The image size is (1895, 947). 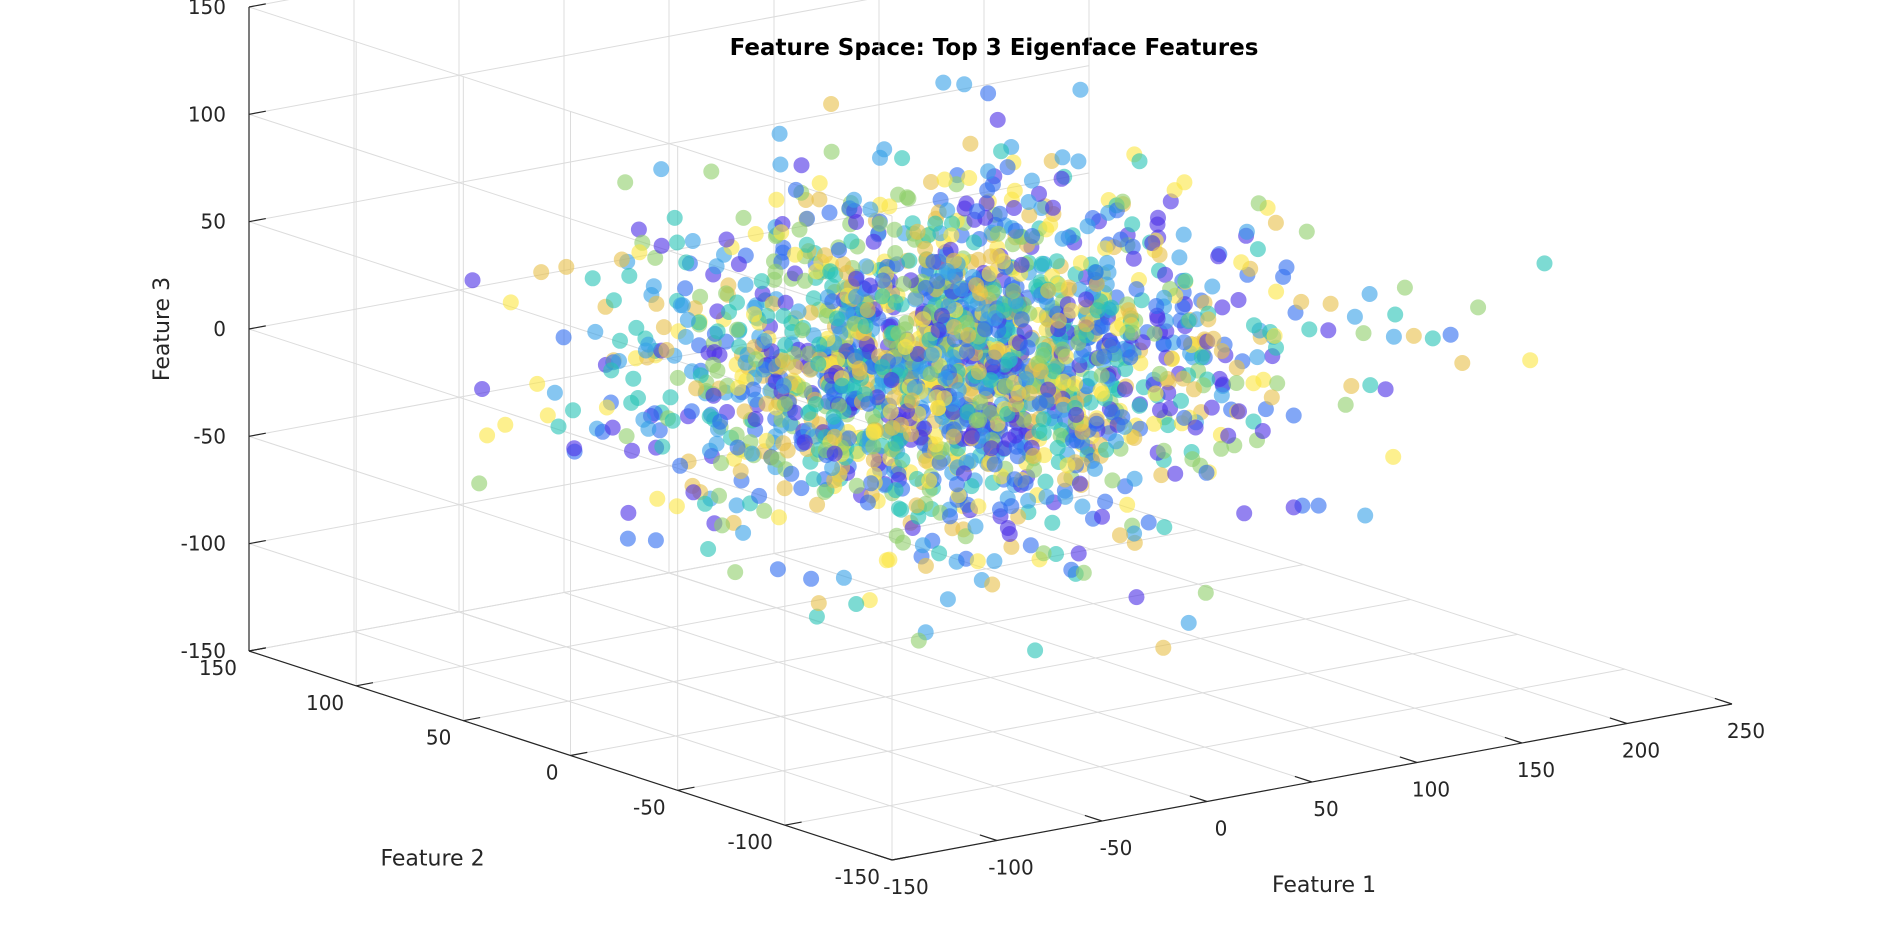 I want to click on z-tick-mark, so click(x=257, y=327).